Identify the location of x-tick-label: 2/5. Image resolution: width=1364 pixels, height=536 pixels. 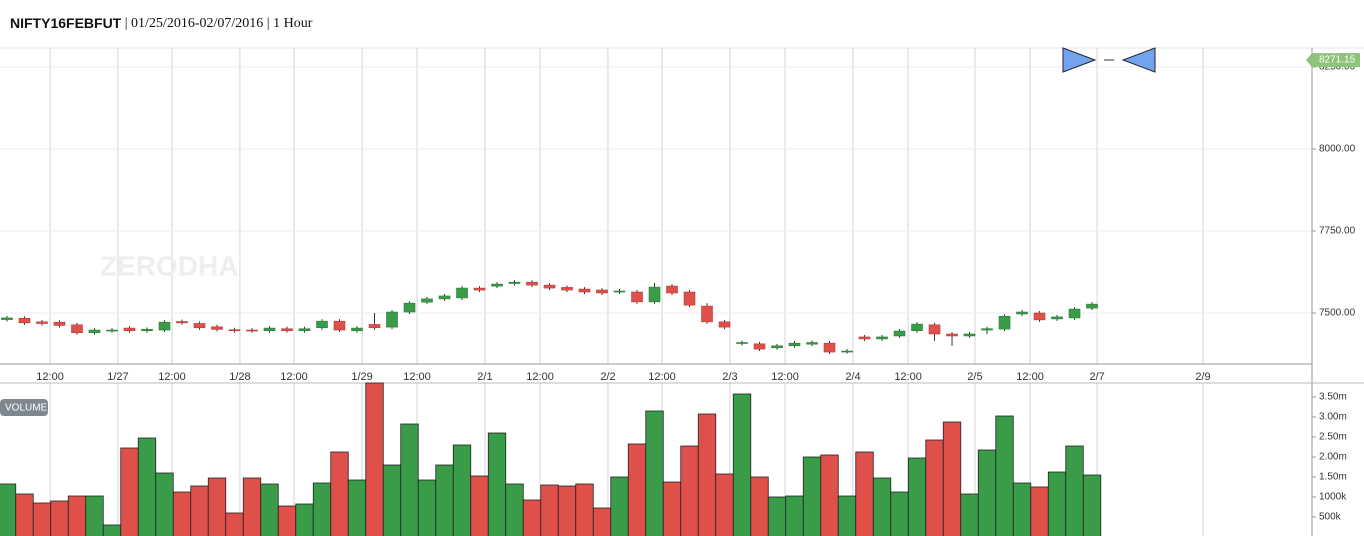
(974, 377).